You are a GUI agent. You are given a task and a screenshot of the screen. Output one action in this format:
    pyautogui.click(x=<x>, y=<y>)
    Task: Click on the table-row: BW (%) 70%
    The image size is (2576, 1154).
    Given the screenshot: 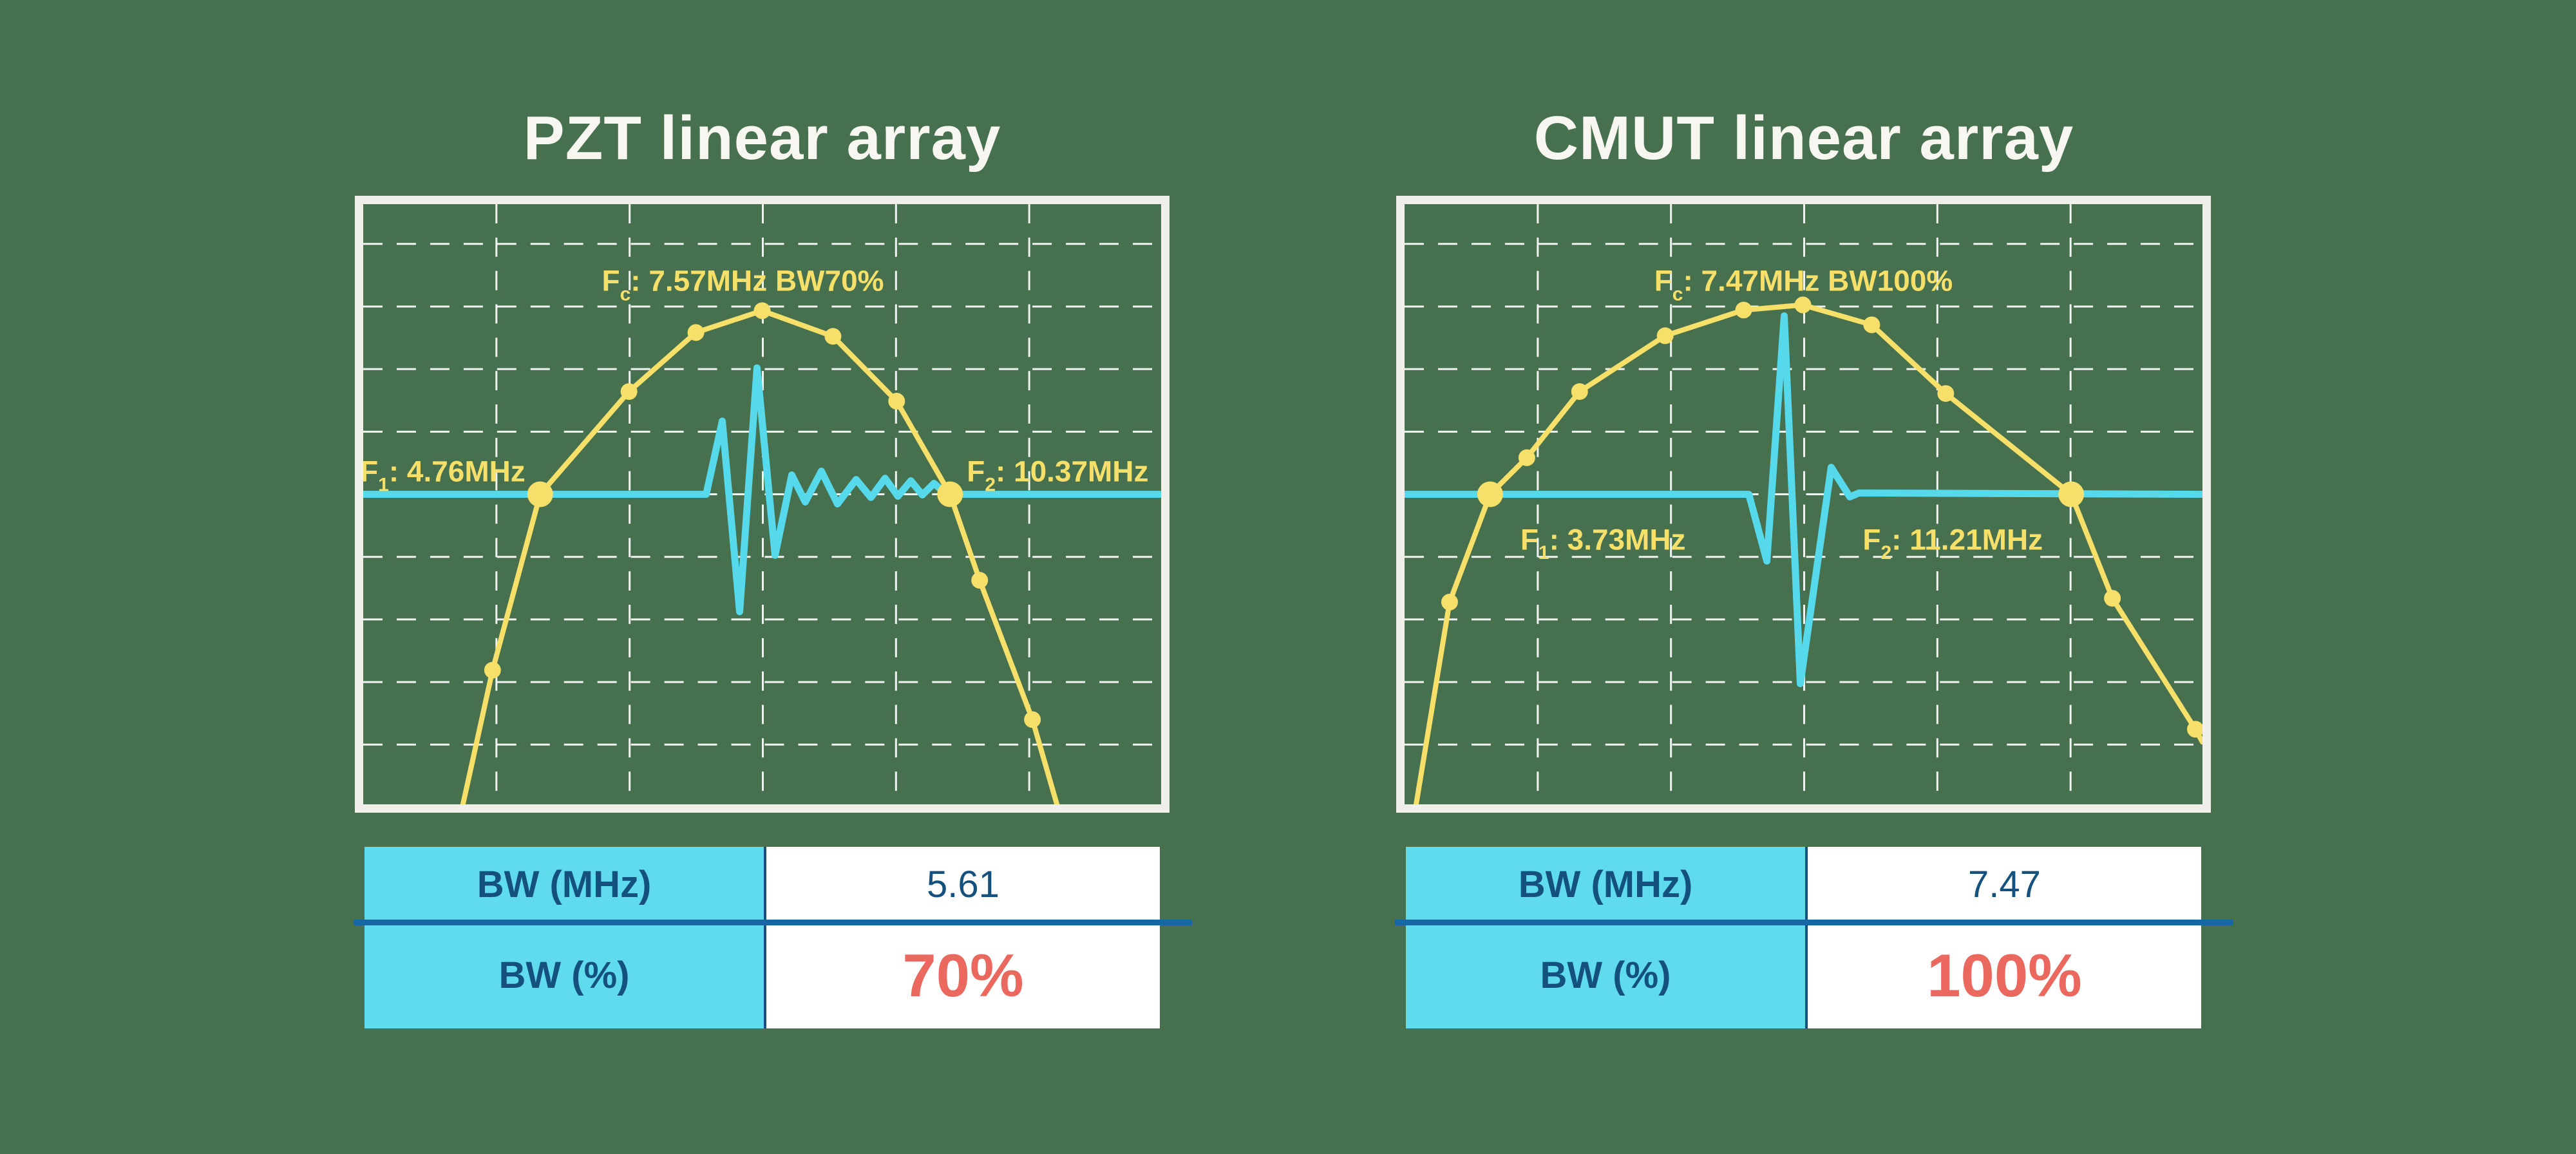 What is the action you would take?
    pyautogui.click(x=762, y=975)
    